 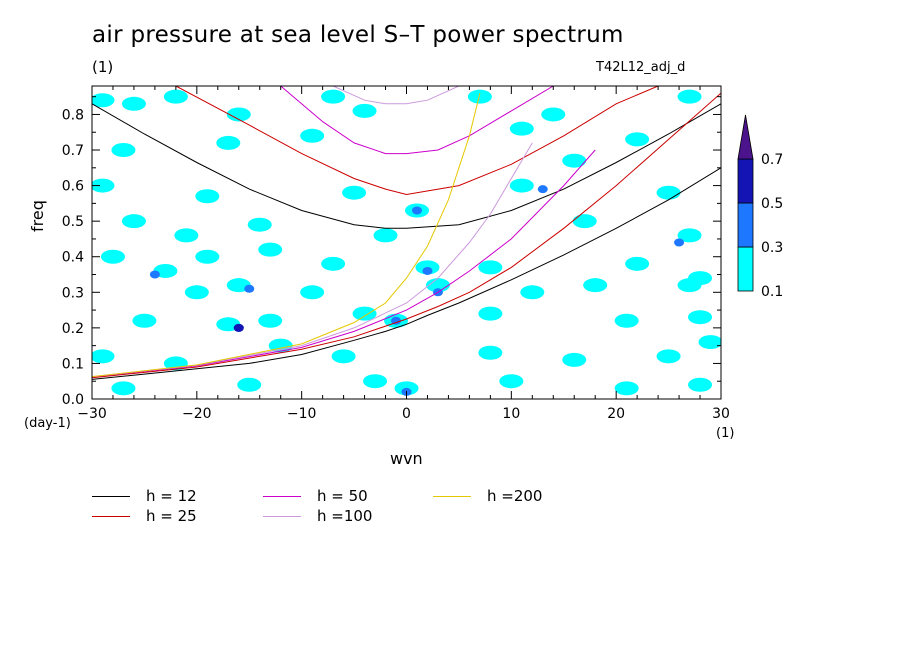 What do you see at coordinates (515, 496) in the screenshot?
I see `legend-label: h =200` at bounding box center [515, 496].